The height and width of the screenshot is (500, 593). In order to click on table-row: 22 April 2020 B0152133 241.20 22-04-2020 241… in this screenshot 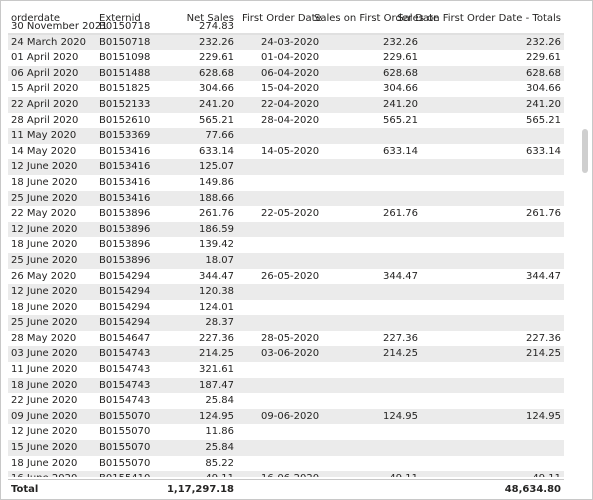, I will do `click(286, 104)`.